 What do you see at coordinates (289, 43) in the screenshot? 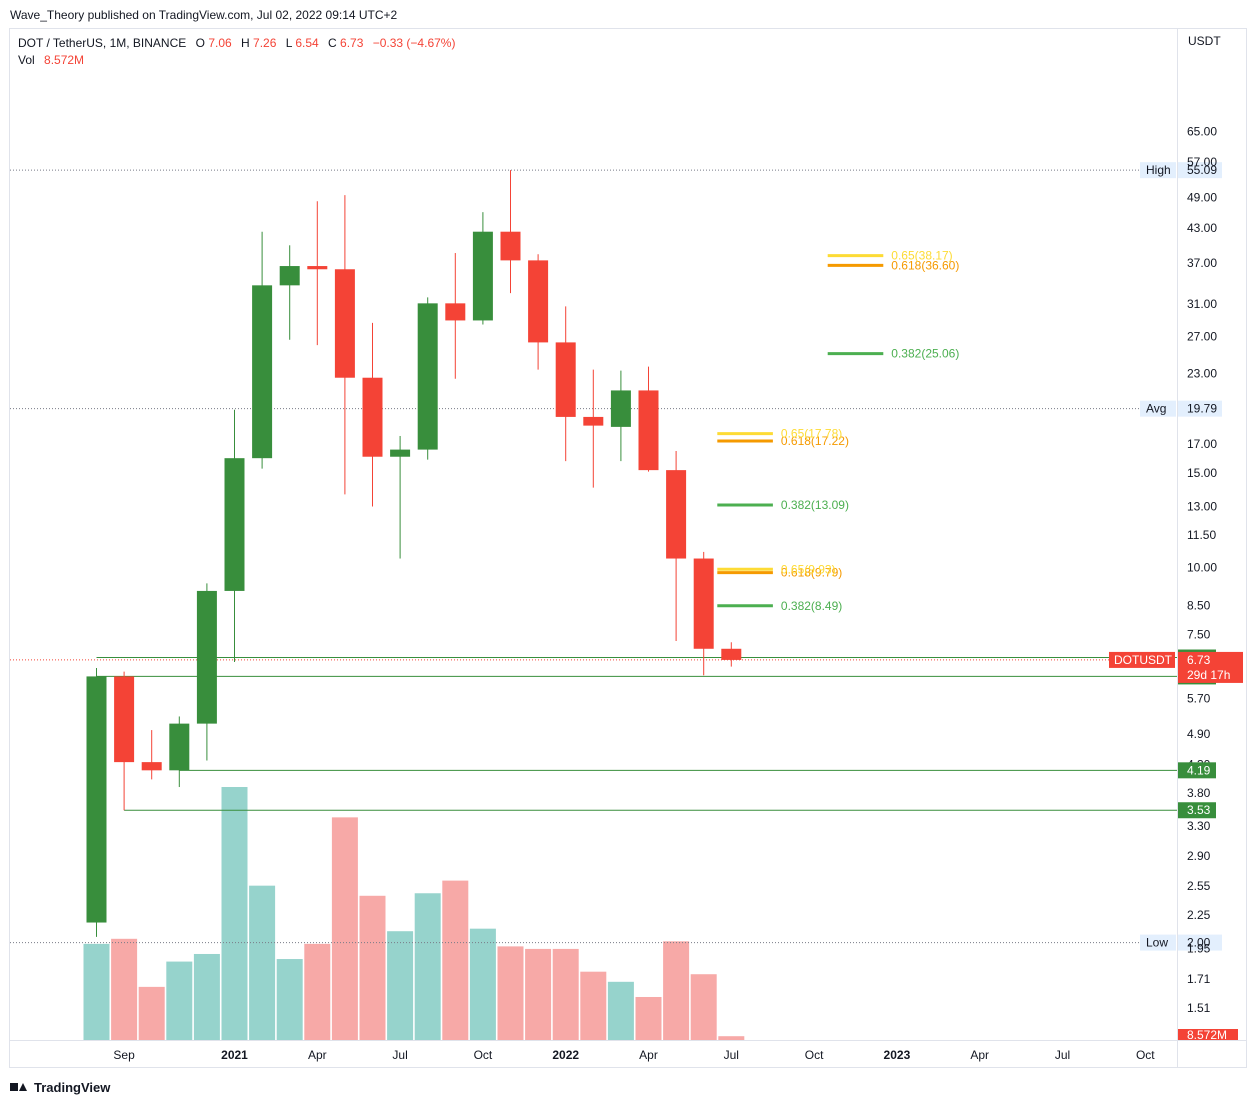
I see `legend-l-label: L` at bounding box center [289, 43].